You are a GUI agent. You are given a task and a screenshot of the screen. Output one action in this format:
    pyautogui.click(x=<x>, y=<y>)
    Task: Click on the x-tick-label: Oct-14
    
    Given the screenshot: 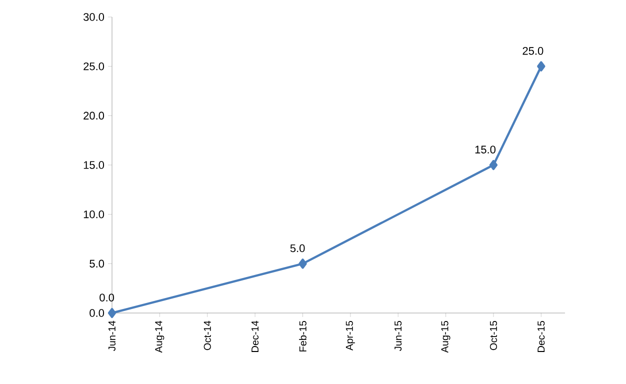 What is the action you would take?
    pyautogui.click(x=207, y=335)
    